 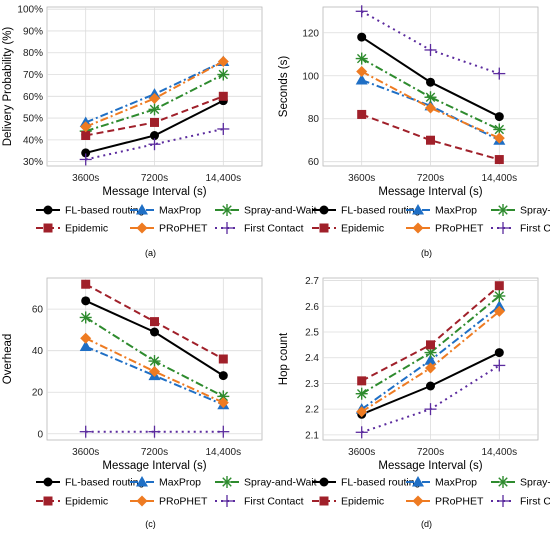 I want to click on series-spray-and-wait, so click(x=430, y=94).